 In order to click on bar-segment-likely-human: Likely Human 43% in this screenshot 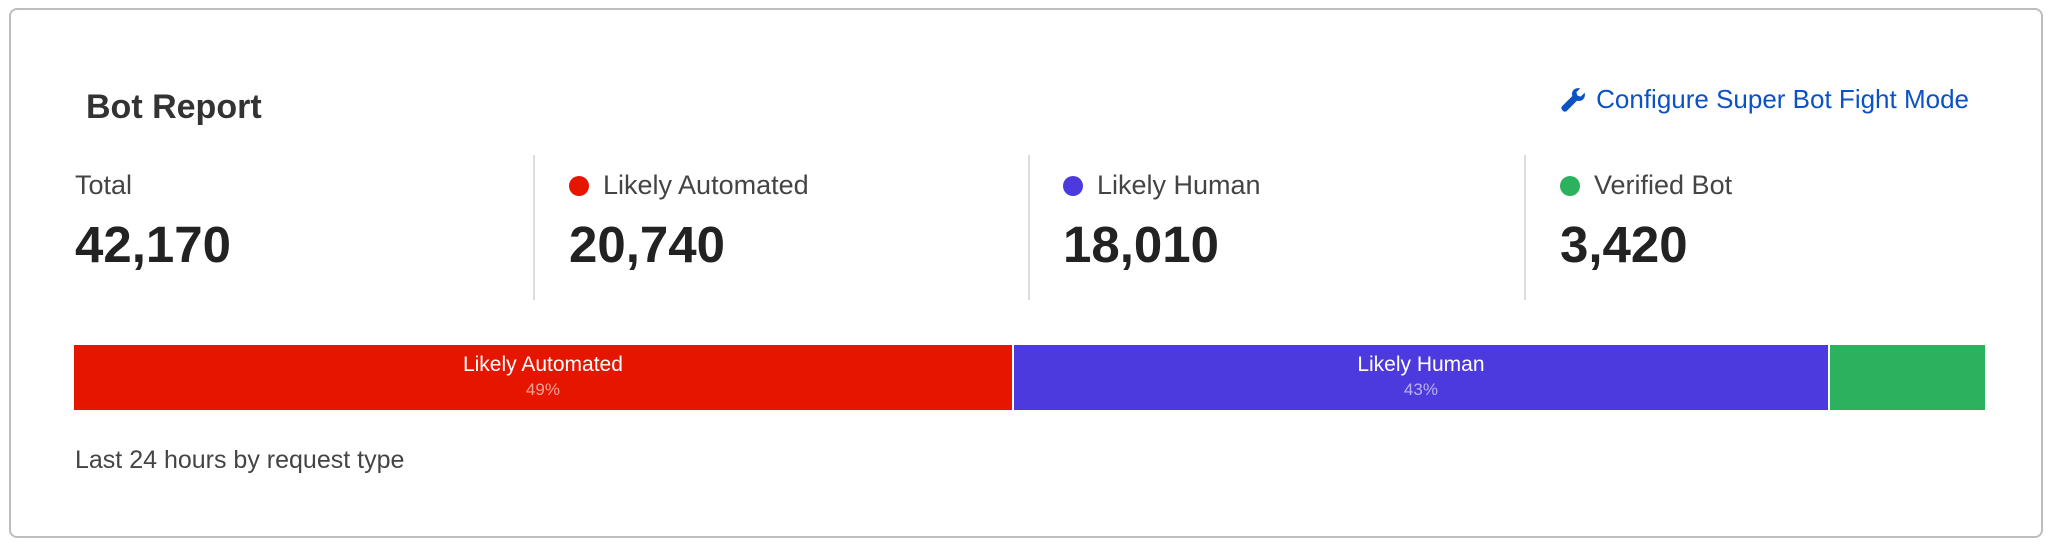, I will do `click(1421, 377)`.